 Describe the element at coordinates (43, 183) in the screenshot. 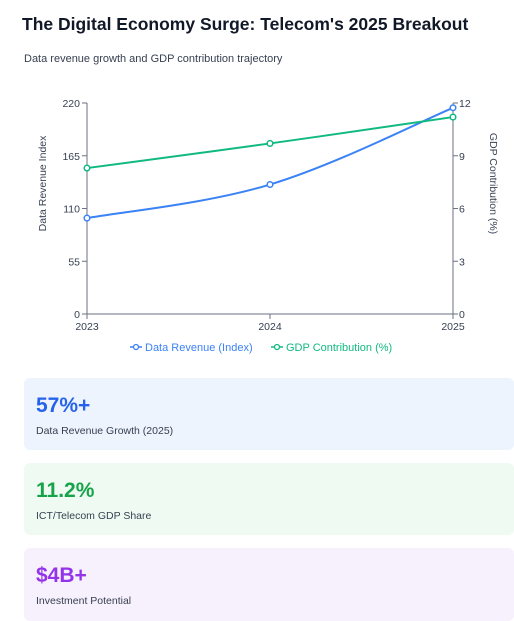

I see `left-axis-title: Data Revenue Index` at that location.